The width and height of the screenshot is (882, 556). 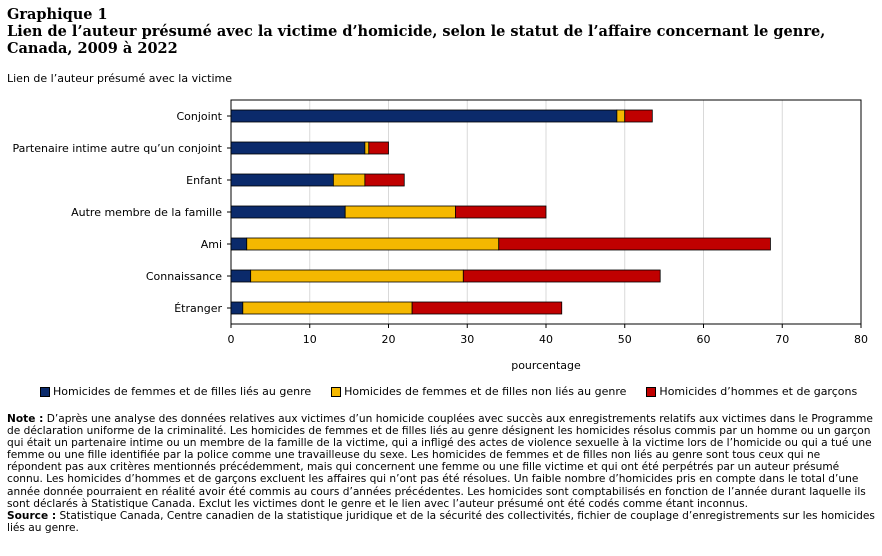 I want to click on legend-swatch-red, so click(x=651, y=391).